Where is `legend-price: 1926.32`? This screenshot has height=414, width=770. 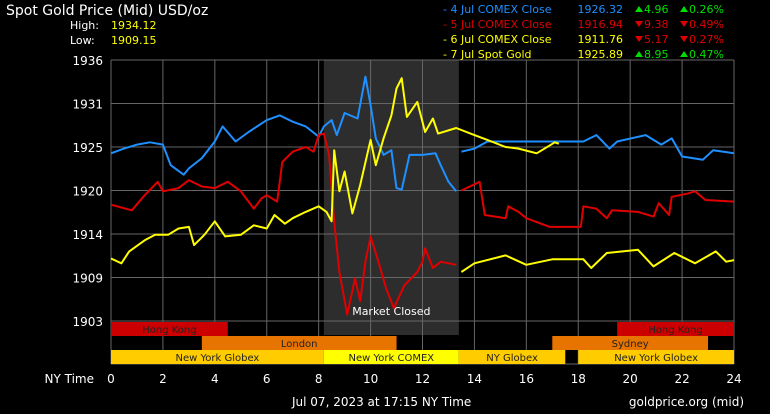
legend-price: 1926.32 is located at coordinates (601, 9).